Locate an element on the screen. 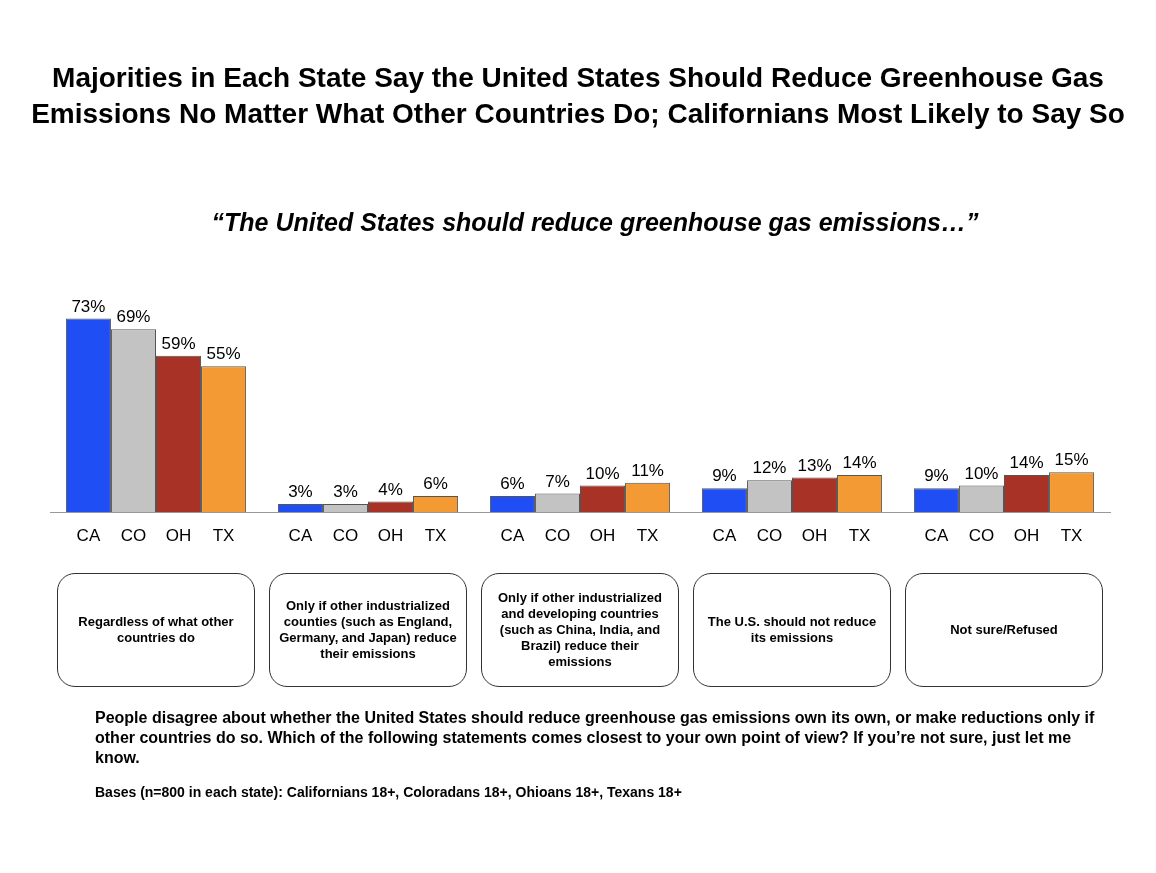  chart-subtitle: “The United States should reduce greenhouse gas emissions…” is located at coordinates (595, 222).